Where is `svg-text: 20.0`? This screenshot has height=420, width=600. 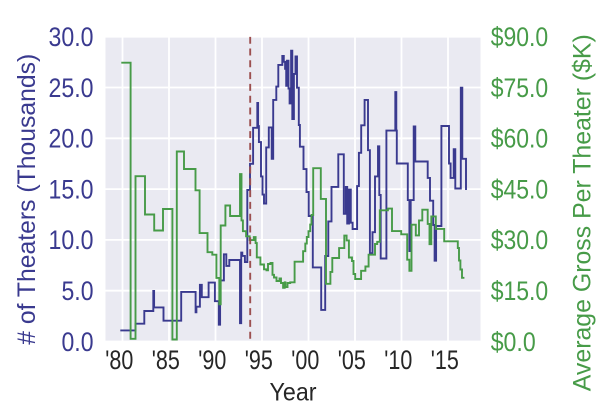
svg-text: 20.0 is located at coordinates (71, 139).